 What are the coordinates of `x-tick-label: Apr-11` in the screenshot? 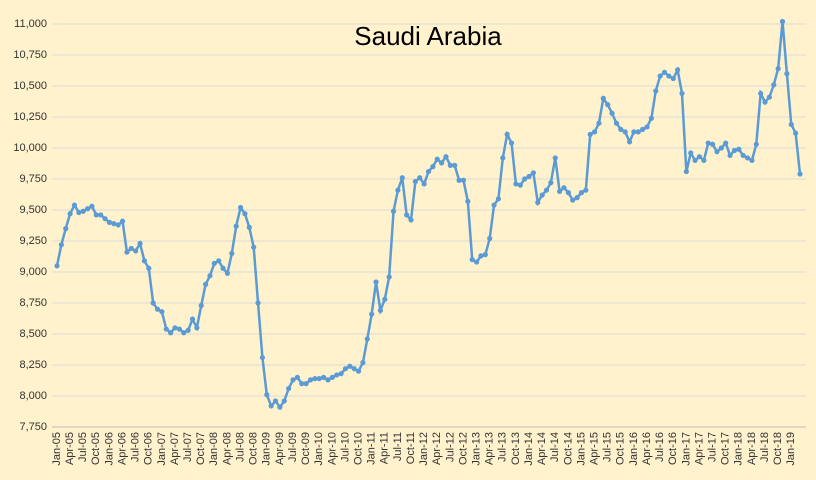 It's located at (385, 448).